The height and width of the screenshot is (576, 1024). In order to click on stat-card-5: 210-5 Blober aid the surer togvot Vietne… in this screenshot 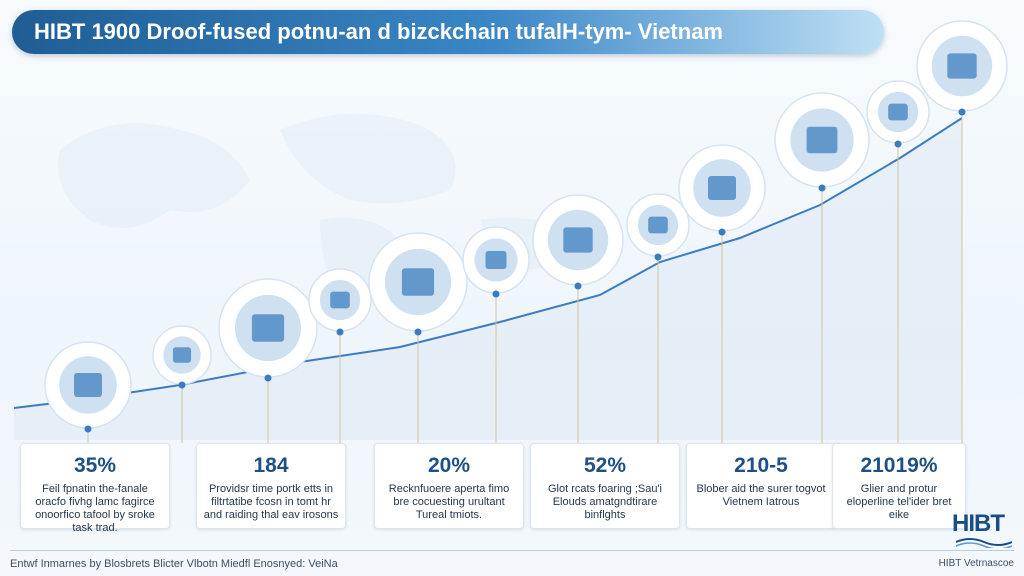, I will do `click(761, 486)`.